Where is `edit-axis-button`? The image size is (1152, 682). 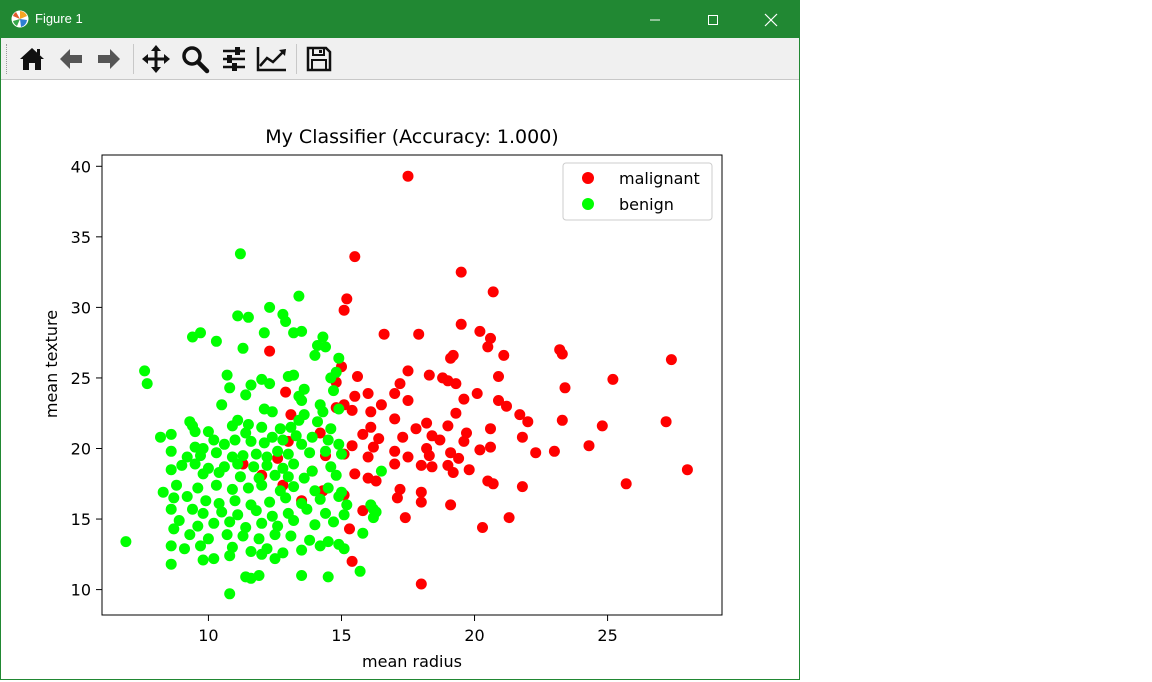 edit-axis-button is located at coordinates (272, 59).